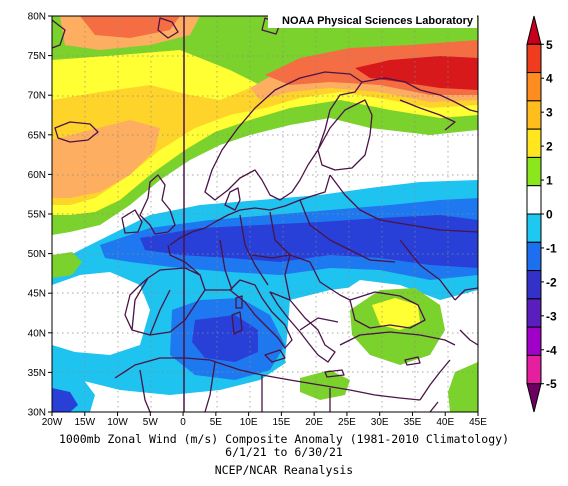  Describe the element at coordinates (478, 422) in the screenshot. I see `lon-tick-label: 45E` at that location.